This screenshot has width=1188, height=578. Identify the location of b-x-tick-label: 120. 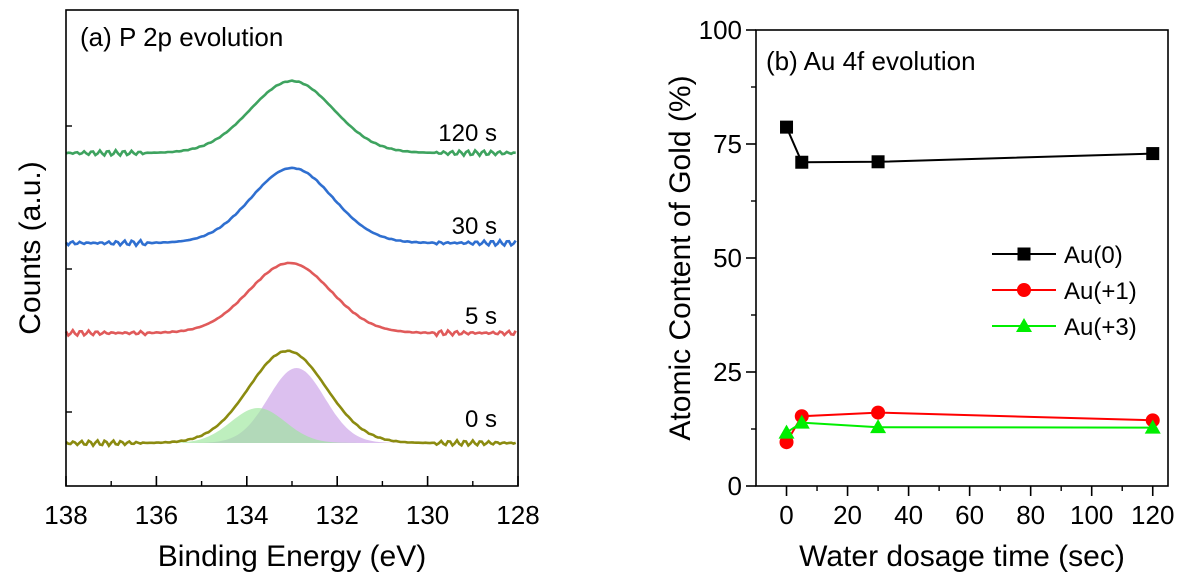
(1152, 515).